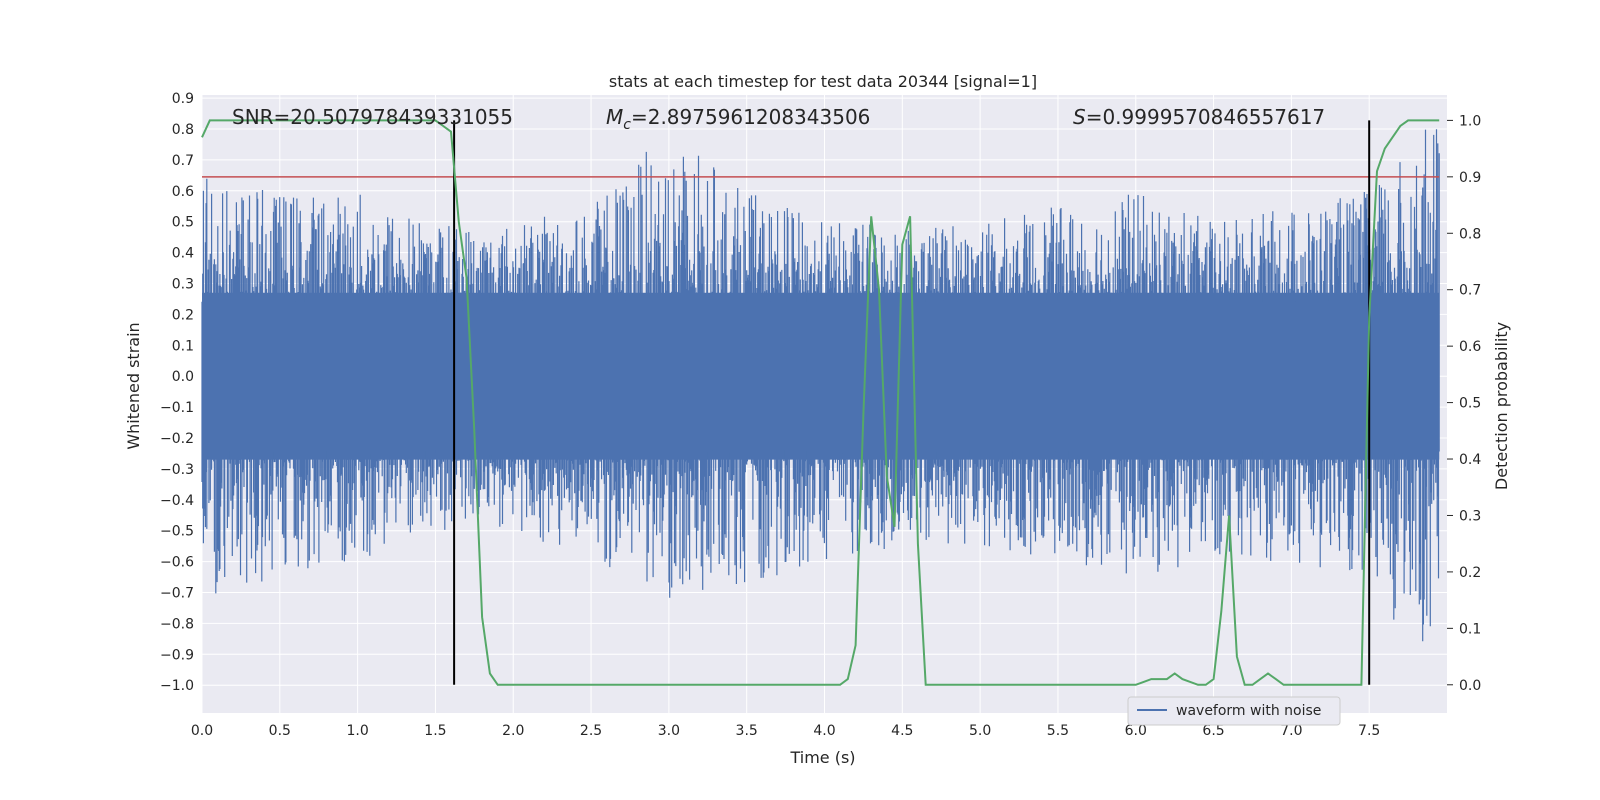 The height and width of the screenshot is (800, 1600). What do you see at coordinates (177, 470) in the screenshot?
I see `y-left-tick-label-12: −0.3` at bounding box center [177, 470].